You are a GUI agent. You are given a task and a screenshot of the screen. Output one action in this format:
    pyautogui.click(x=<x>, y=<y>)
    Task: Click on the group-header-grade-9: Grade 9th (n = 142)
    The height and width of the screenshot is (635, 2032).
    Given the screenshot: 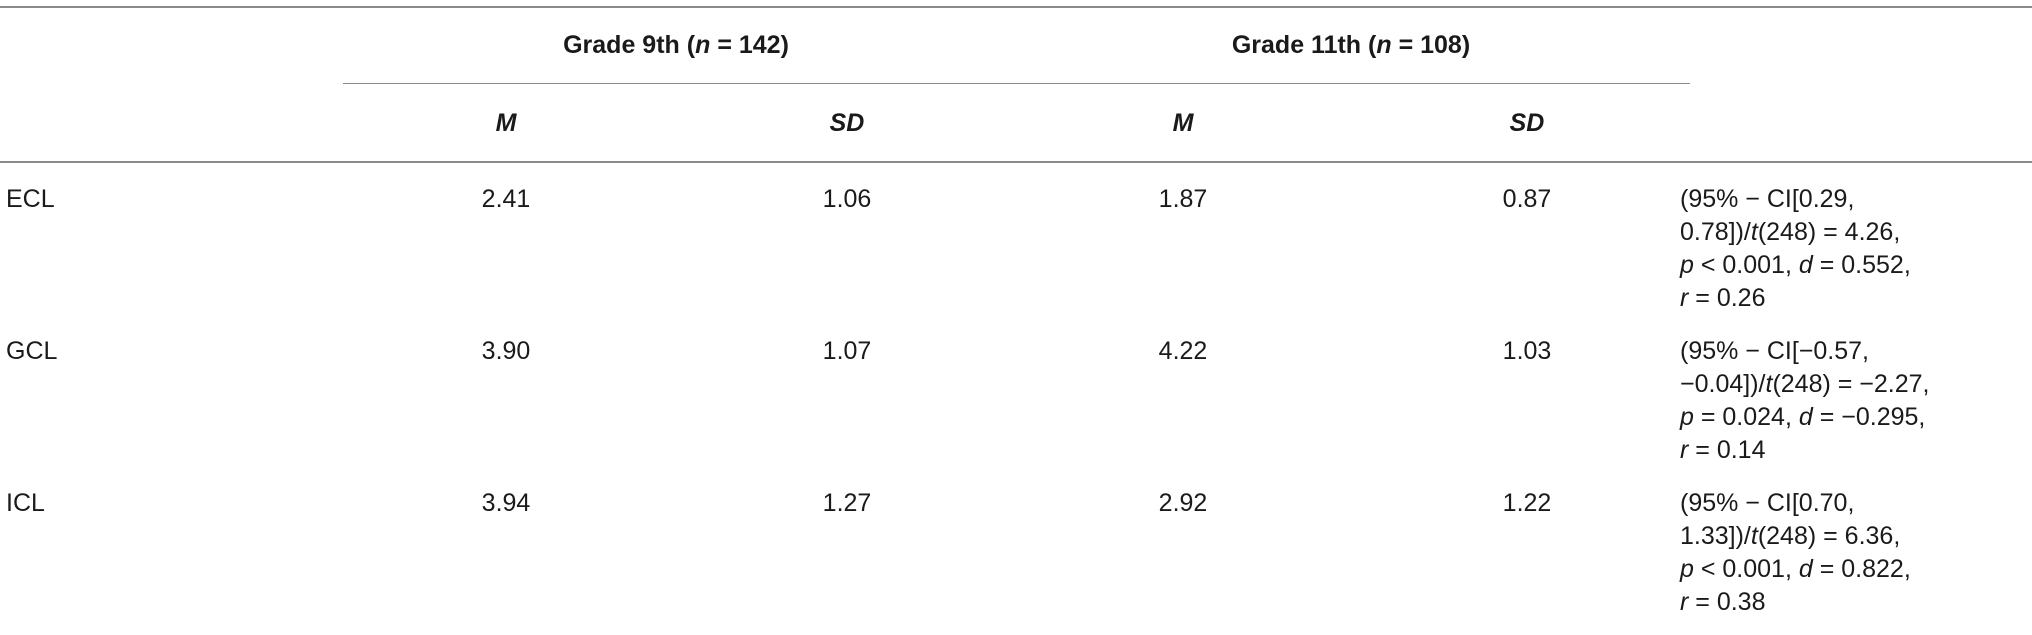 What is the action you would take?
    pyautogui.click(x=676, y=45)
    